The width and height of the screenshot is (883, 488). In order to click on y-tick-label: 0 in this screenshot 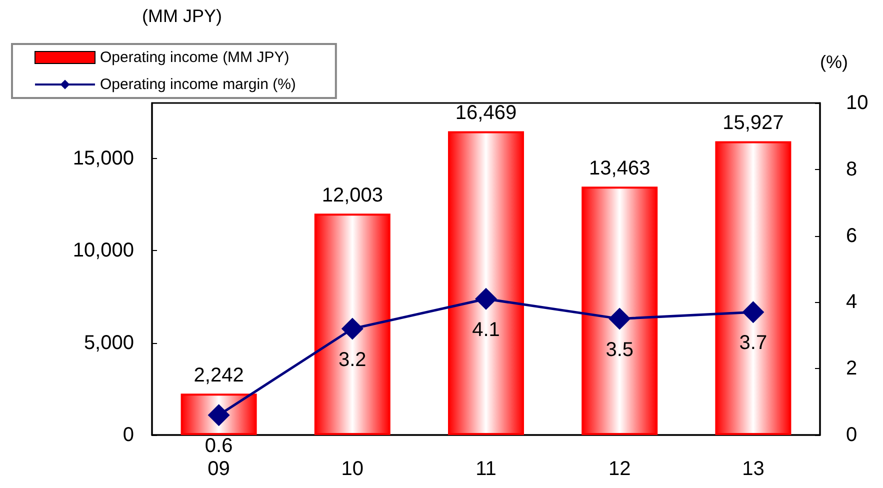, I will do `click(128, 435)`.